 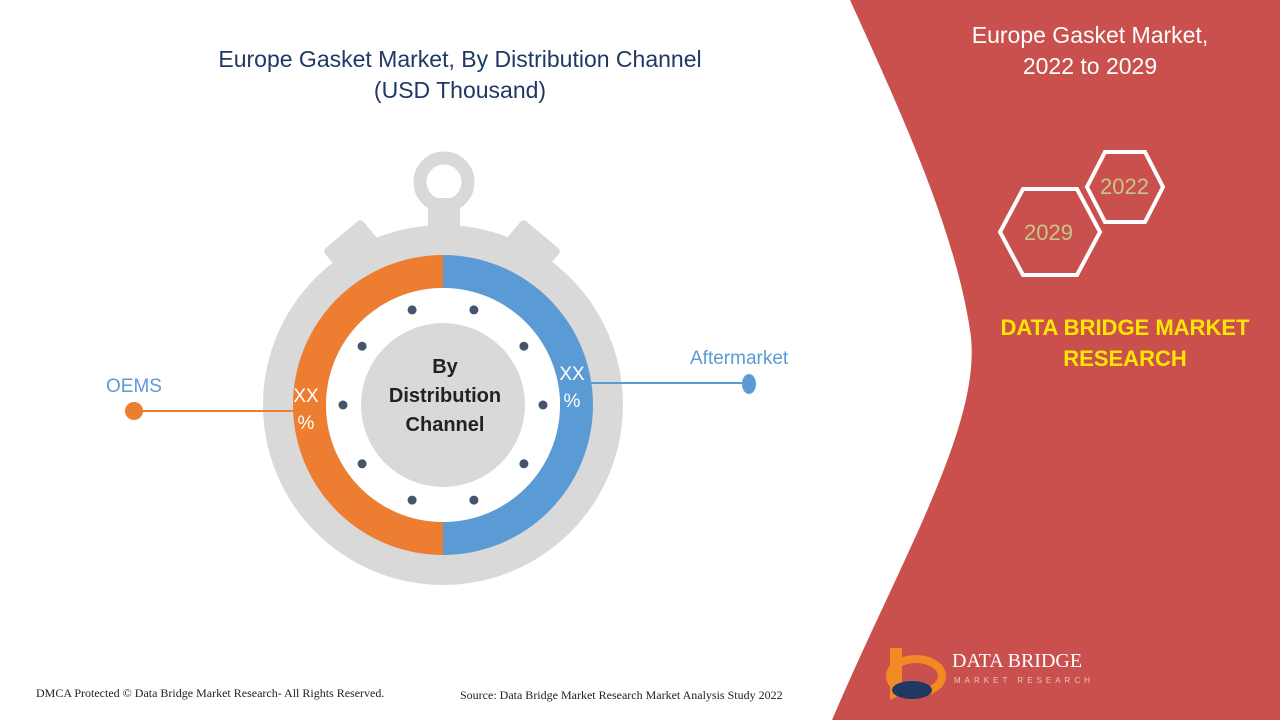 I want to click on center-hub, so click(x=443, y=405).